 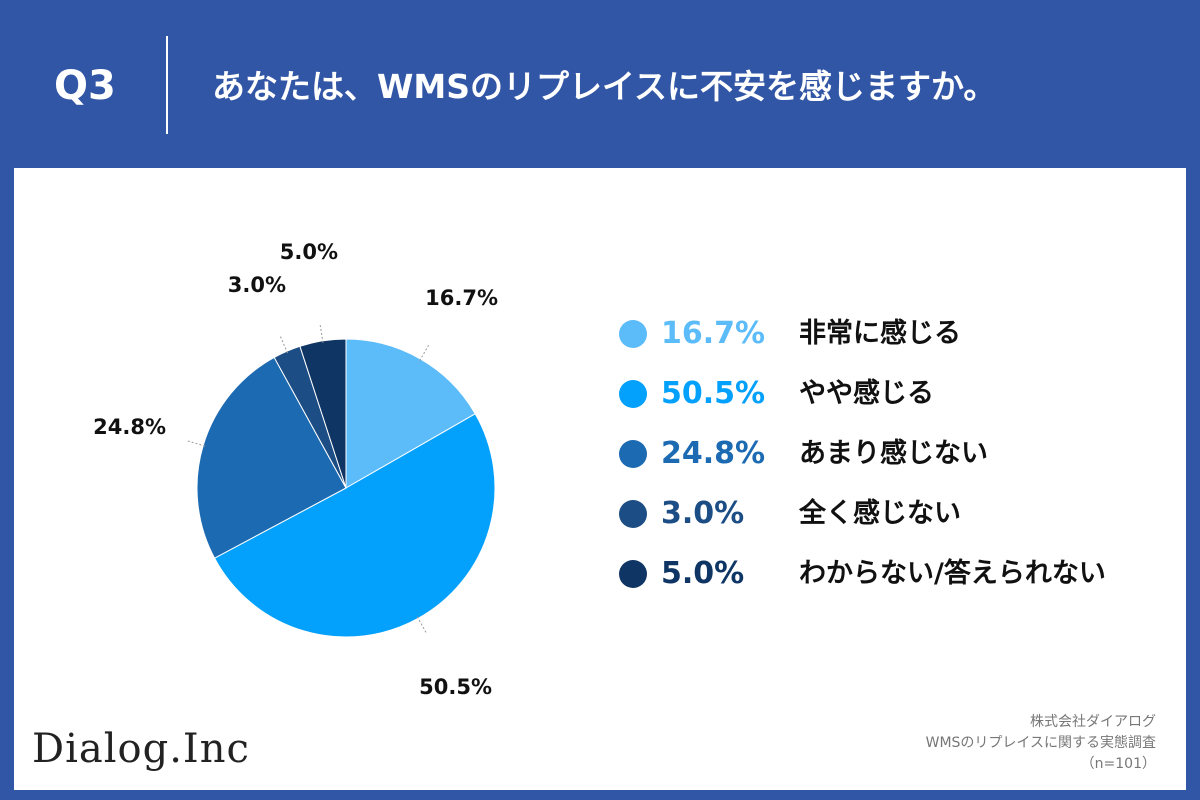 I want to click on legend-item: 5.0% わからない/答えられない, so click(x=899, y=576).